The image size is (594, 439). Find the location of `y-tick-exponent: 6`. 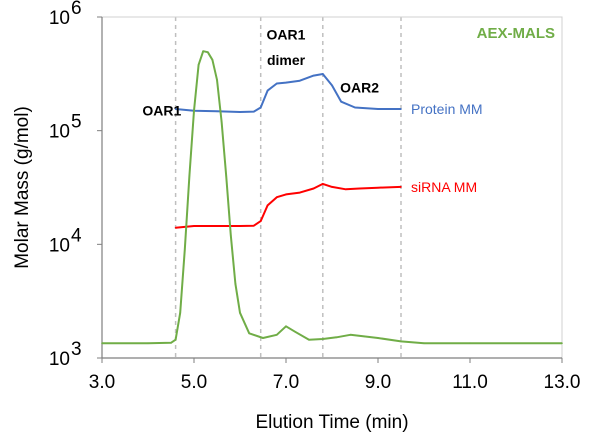

y-tick-exponent: 6 is located at coordinates (76, 9).